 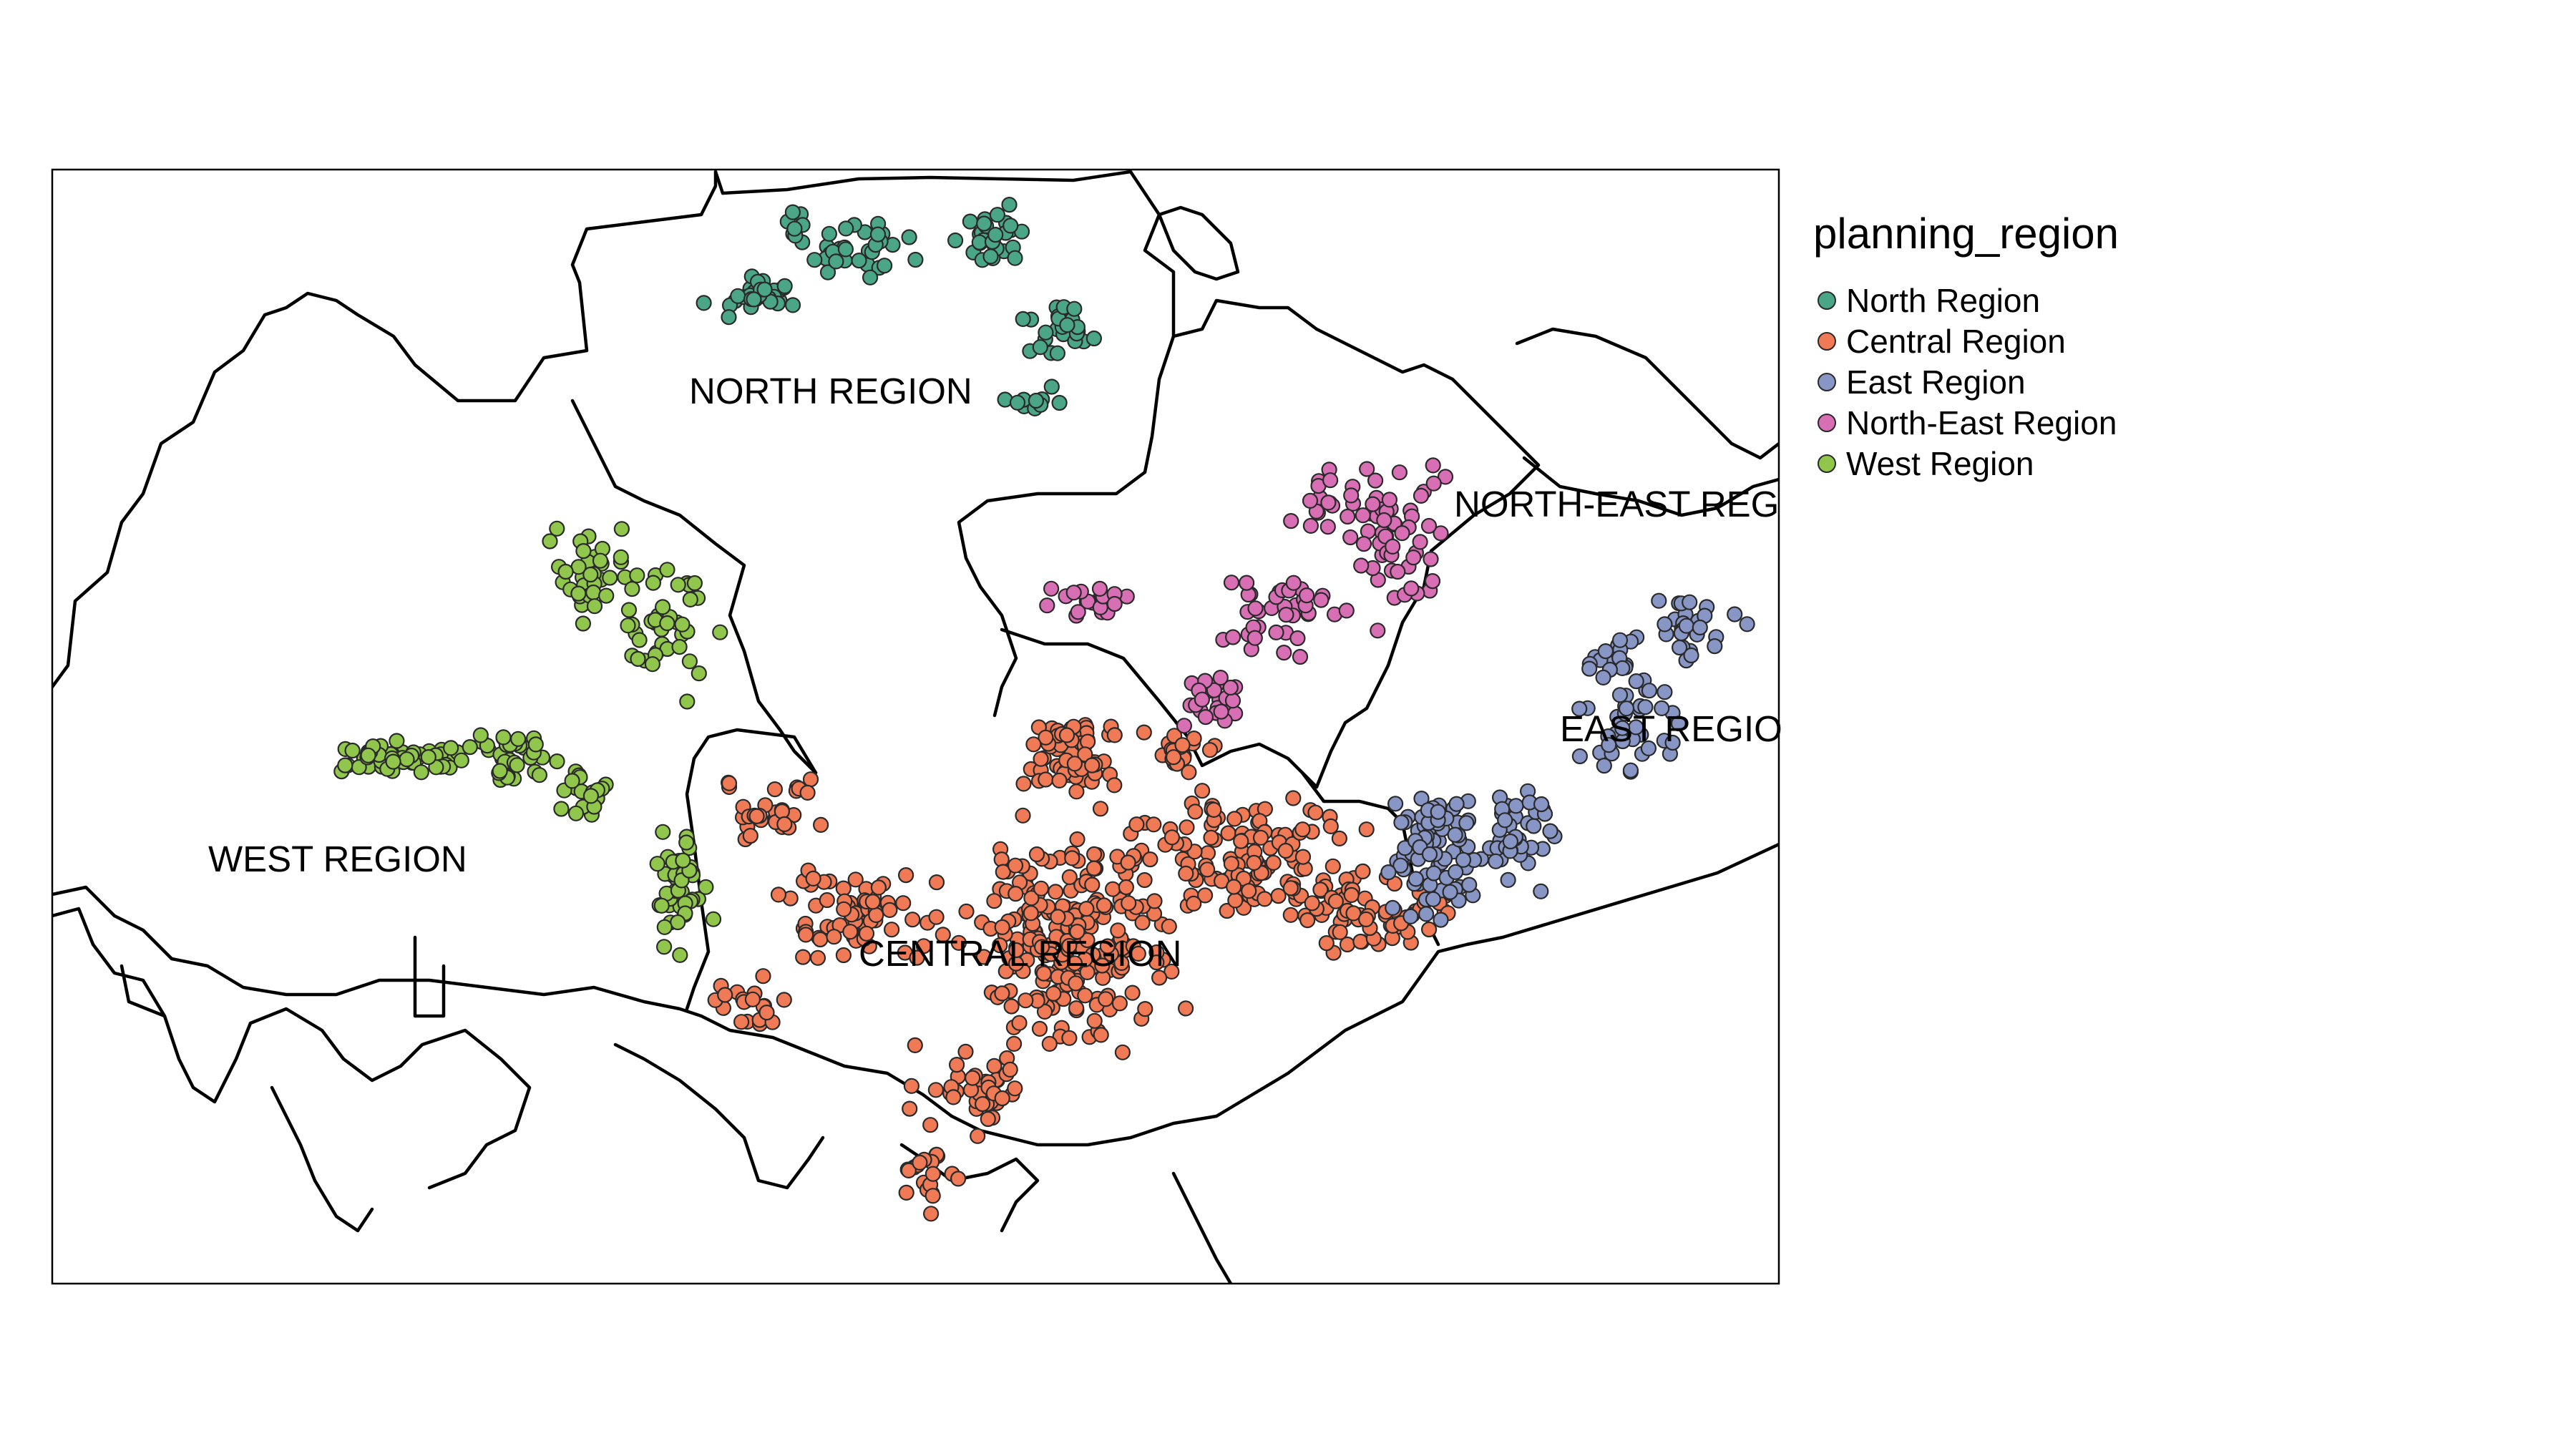 What do you see at coordinates (944, 322) in the screenshot?
I see `coastline-north` at bounding box center [944, 322].